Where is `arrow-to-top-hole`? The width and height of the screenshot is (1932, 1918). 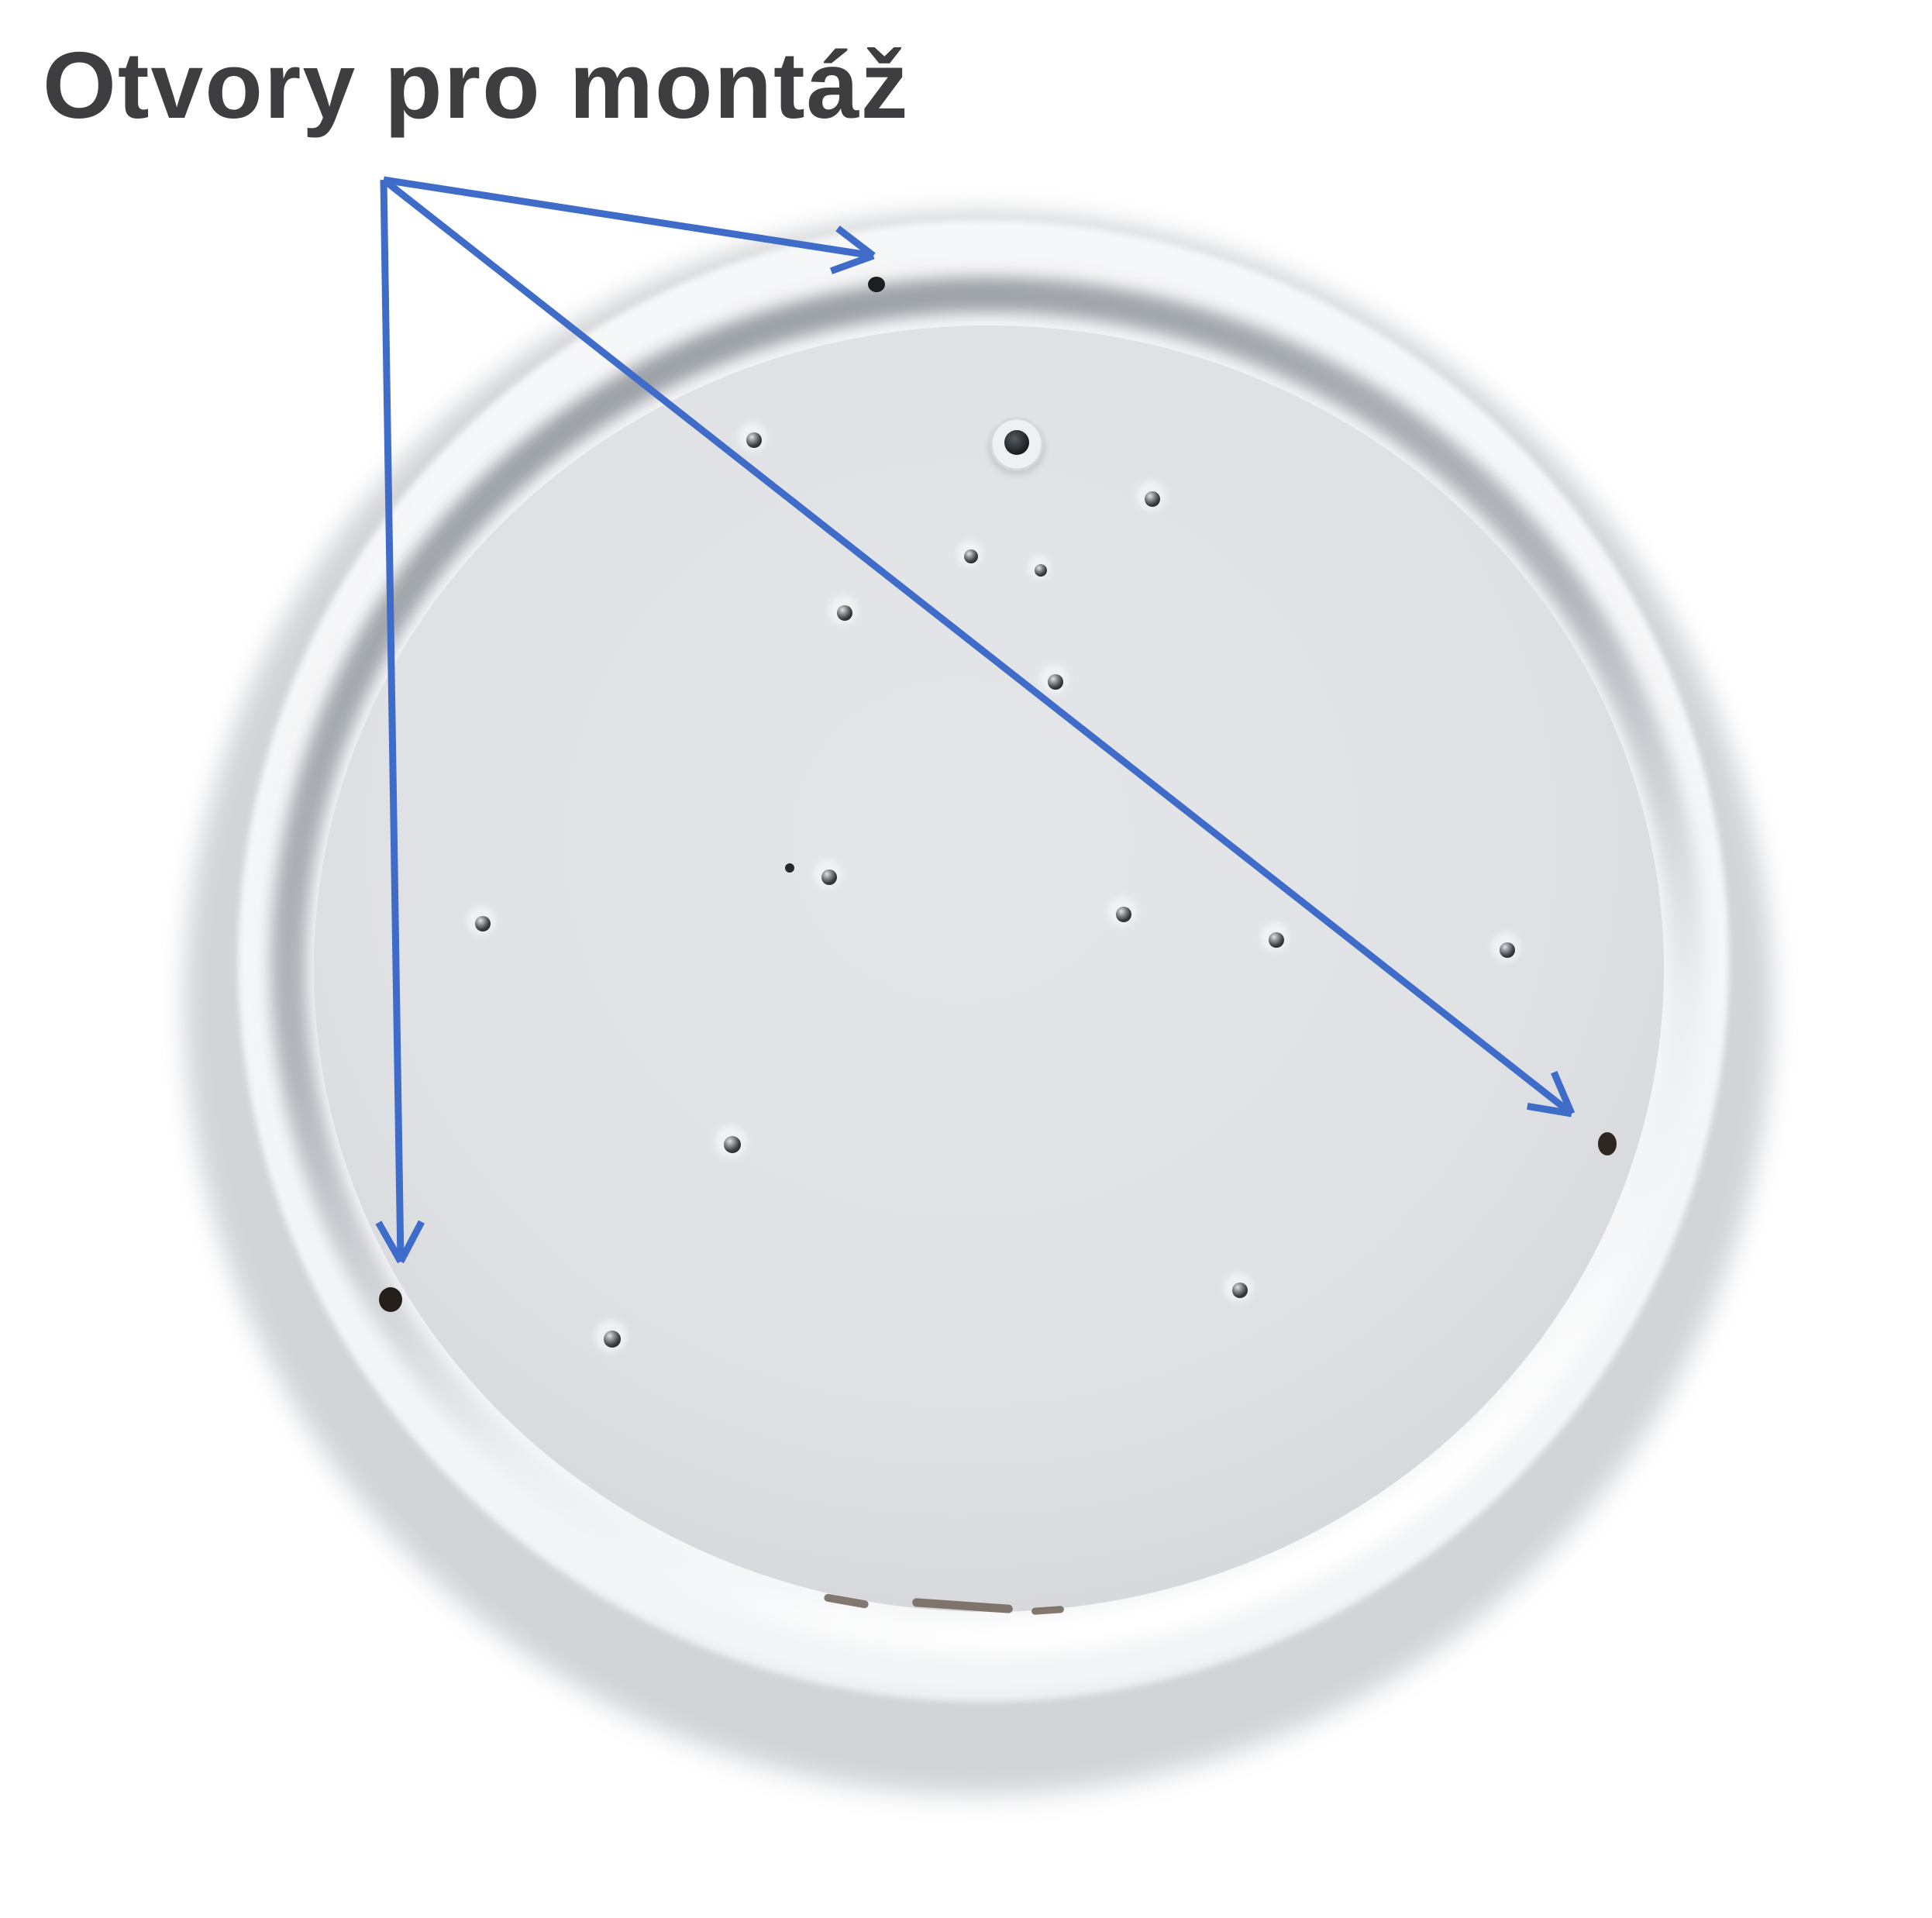 arrow-to-top-hole is located at coordinates (629, 225).